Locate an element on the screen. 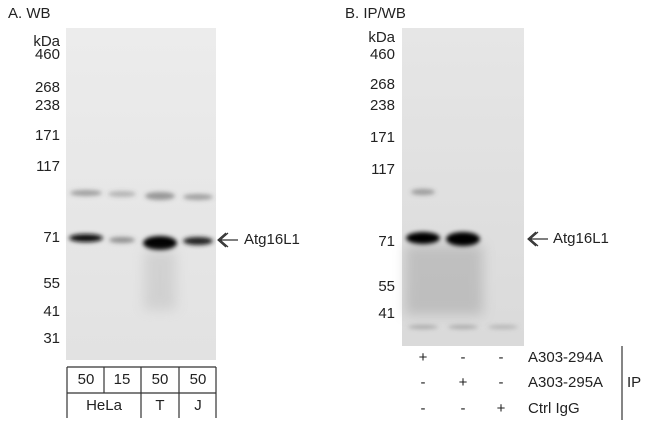 This screenshot has height=423, width=650. antibody-label: A303-295A is located at coordinates (565, 382).